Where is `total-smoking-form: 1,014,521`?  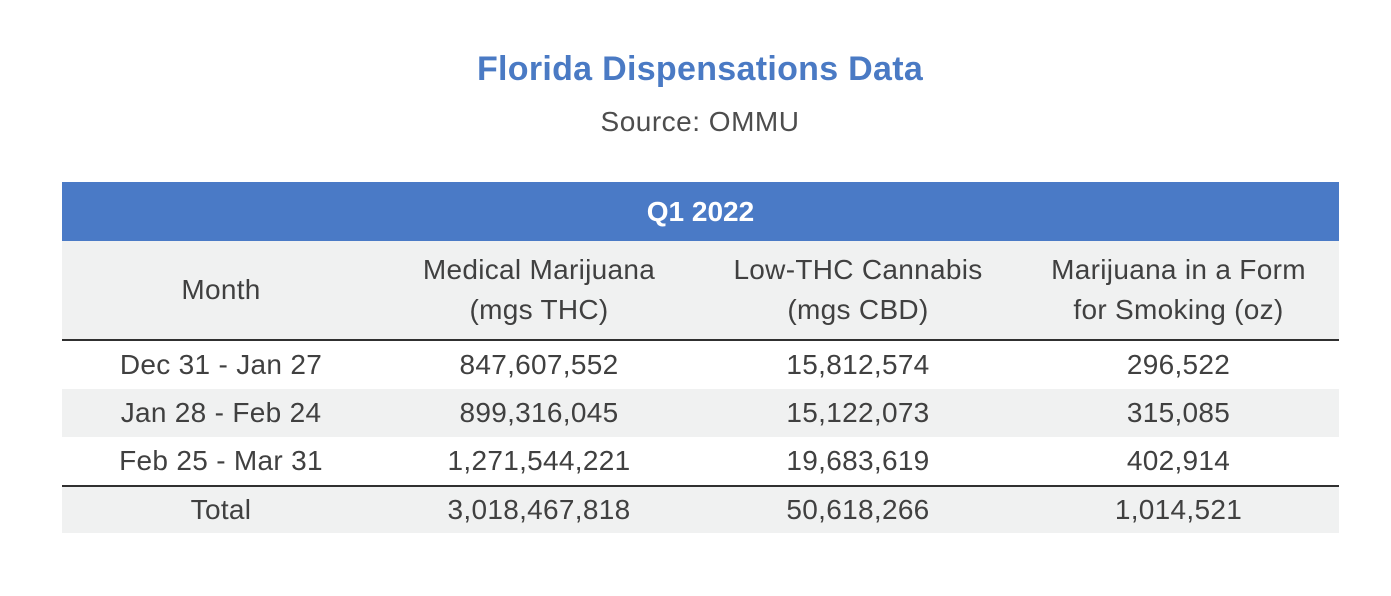
total-smoking-form: 1,014,521 is located at coordinates (1178, 509).